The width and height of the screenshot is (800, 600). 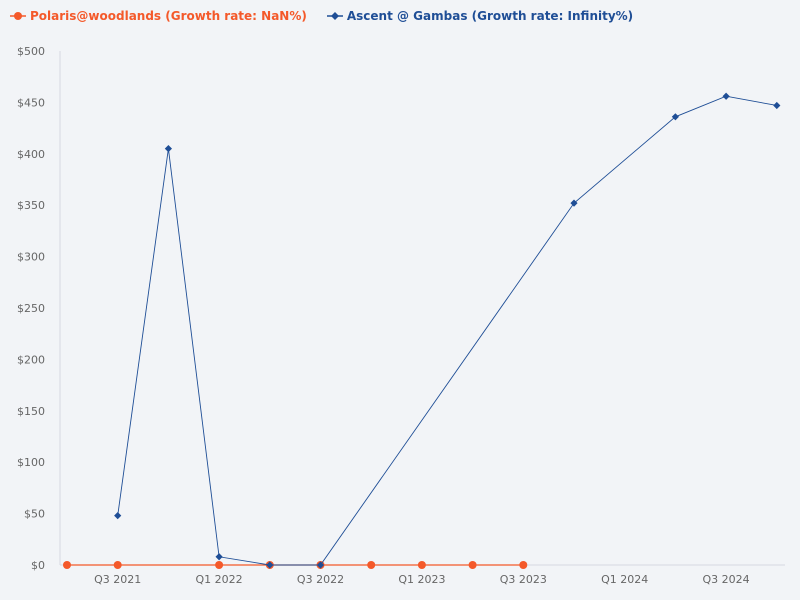 What do you see at coordinates (421, 579) in the screenshot?
I see `x-tick-label: Q1 2023` at bounding box center [421, 579].